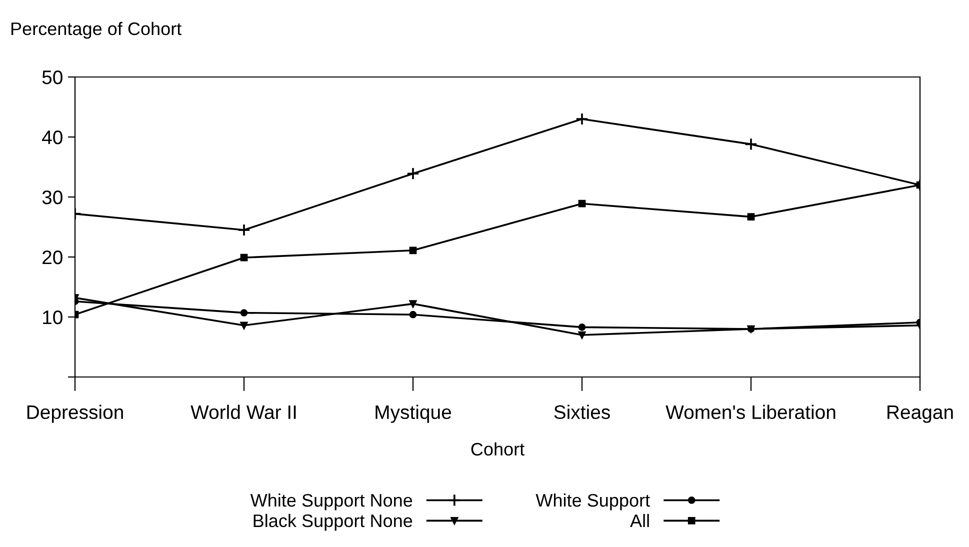 The height and width of the screenshot is (547, 969). Describe the element at coordinates (331, 501) in the screenshot. I see `legend-label: White Support None` at that location.